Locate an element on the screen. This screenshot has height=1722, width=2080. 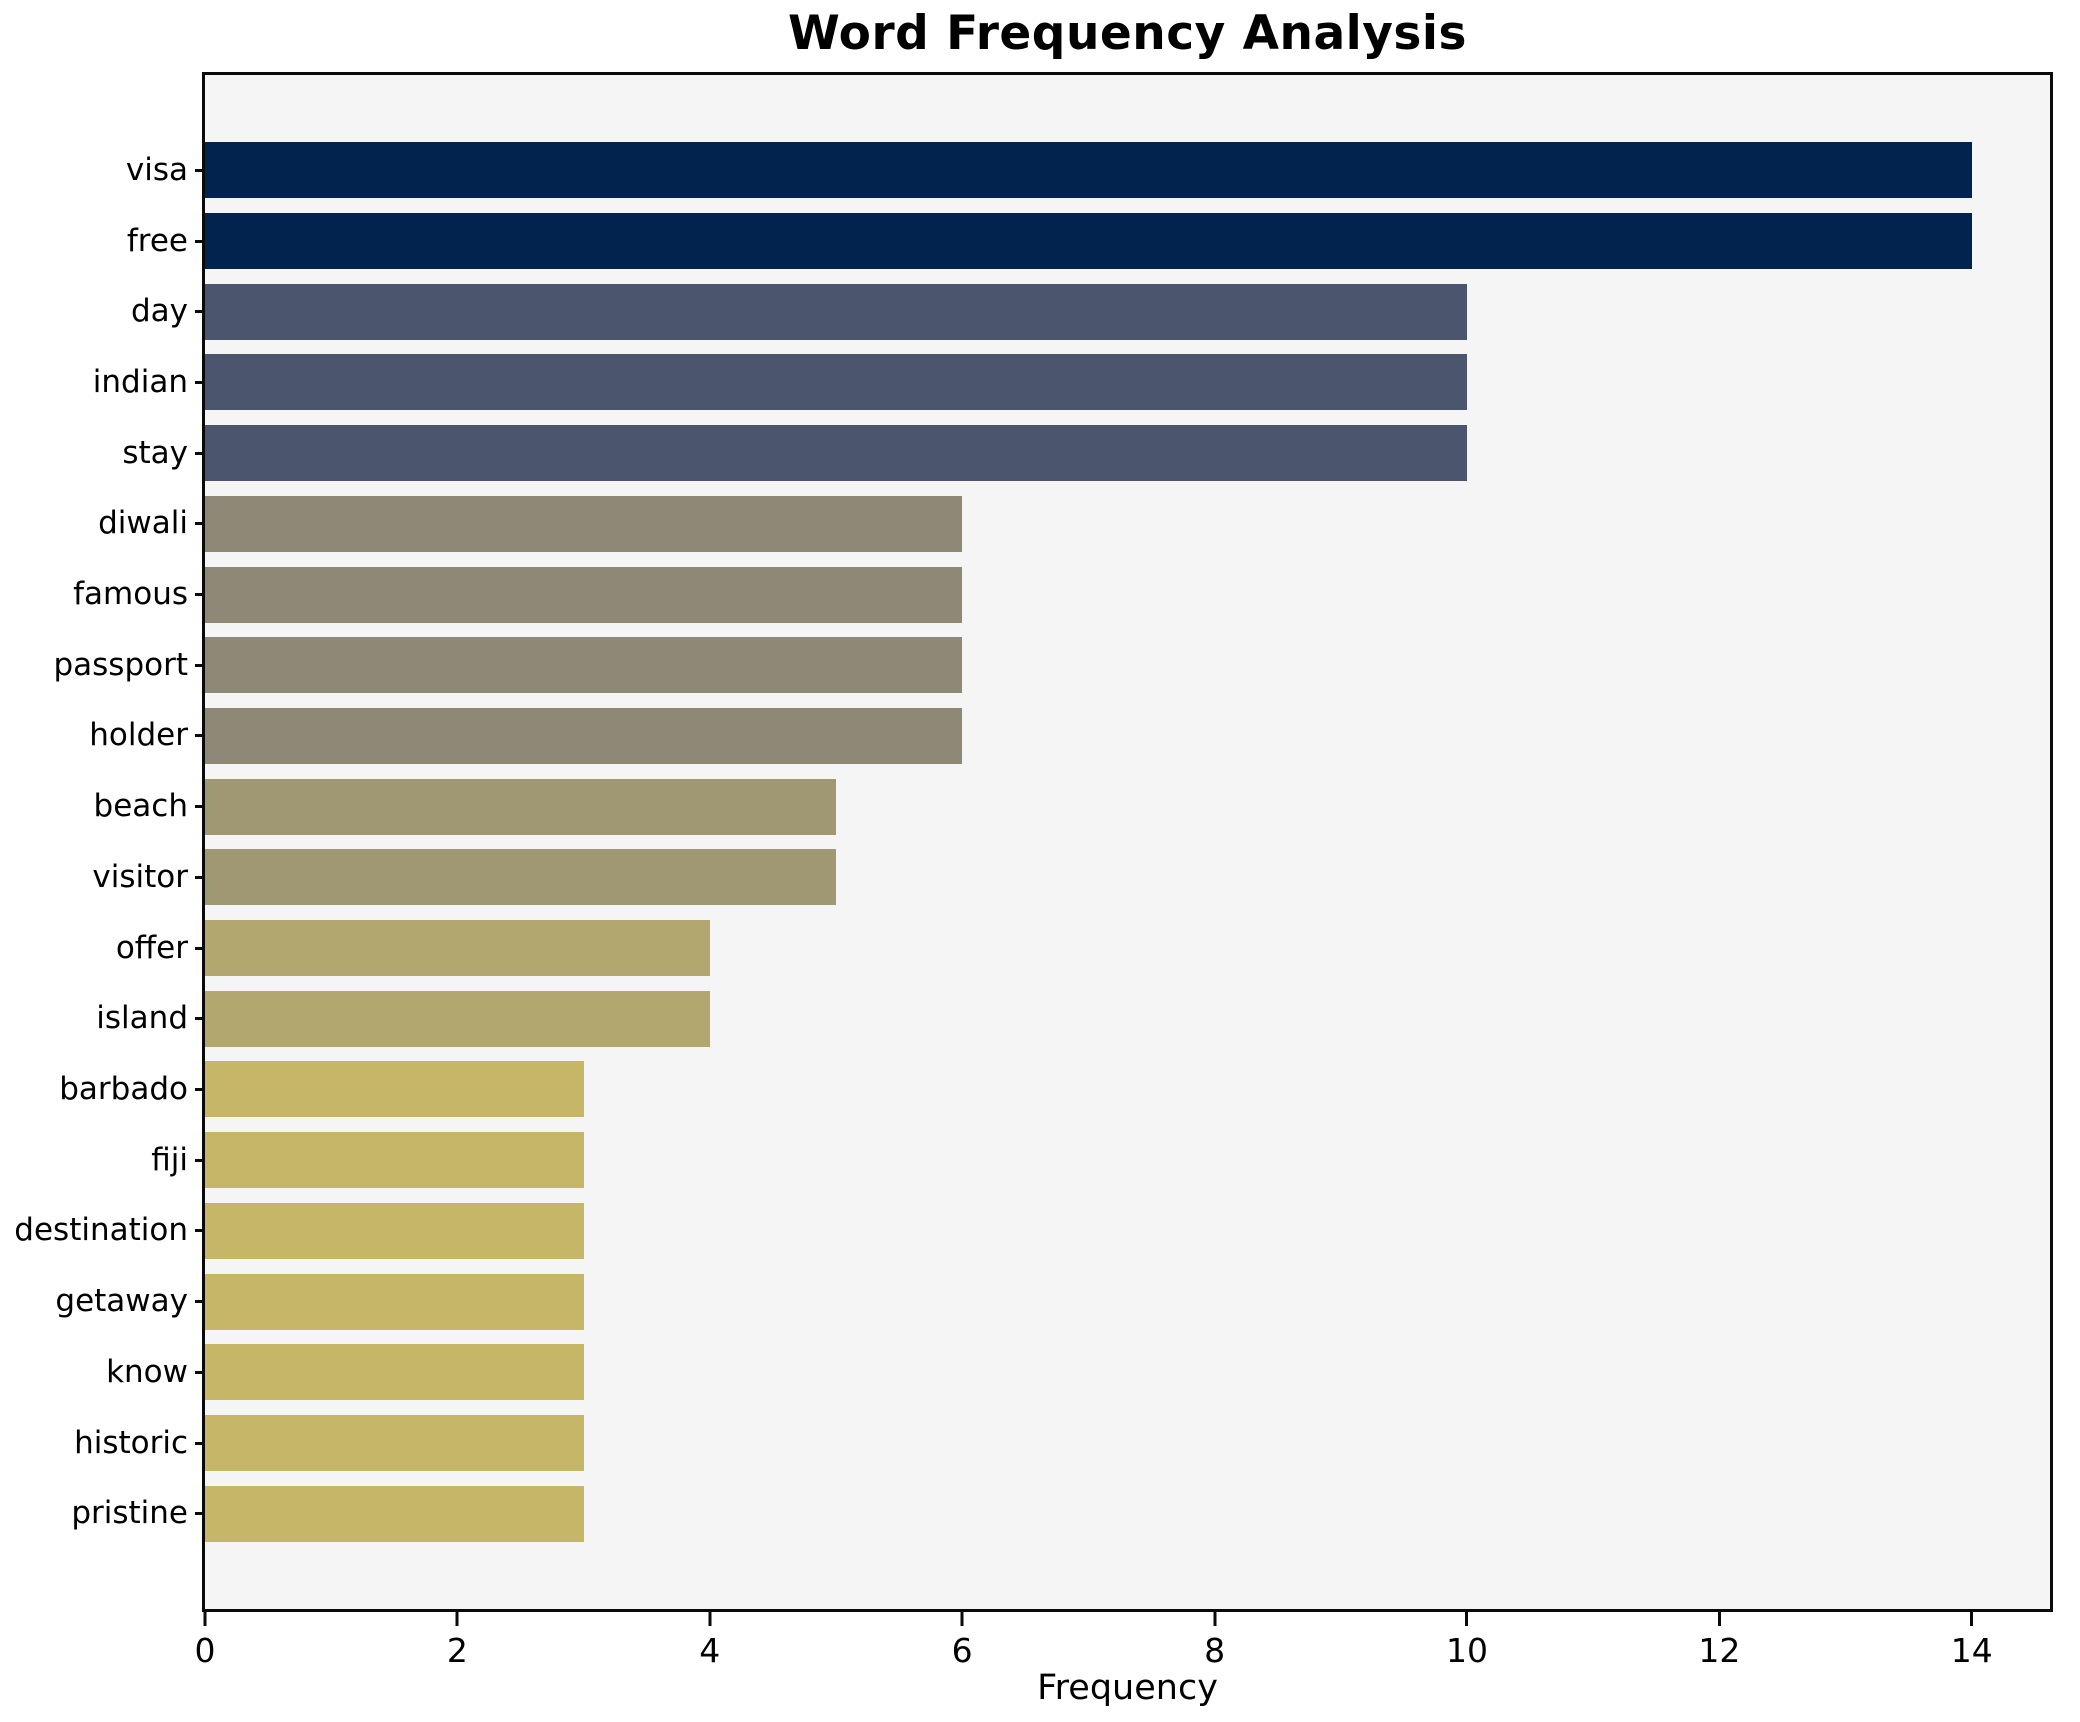
x-tick-label: 10 is located at coordinates (1466, 1650).